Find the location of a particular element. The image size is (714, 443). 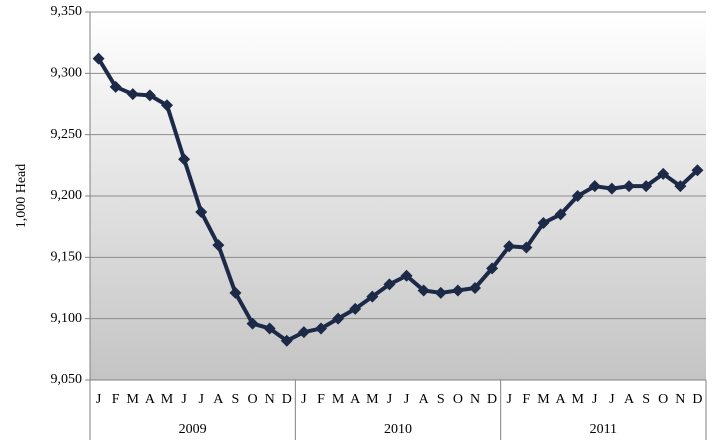

y-tick-label: 9,050 is located at coordinates (67, 379).